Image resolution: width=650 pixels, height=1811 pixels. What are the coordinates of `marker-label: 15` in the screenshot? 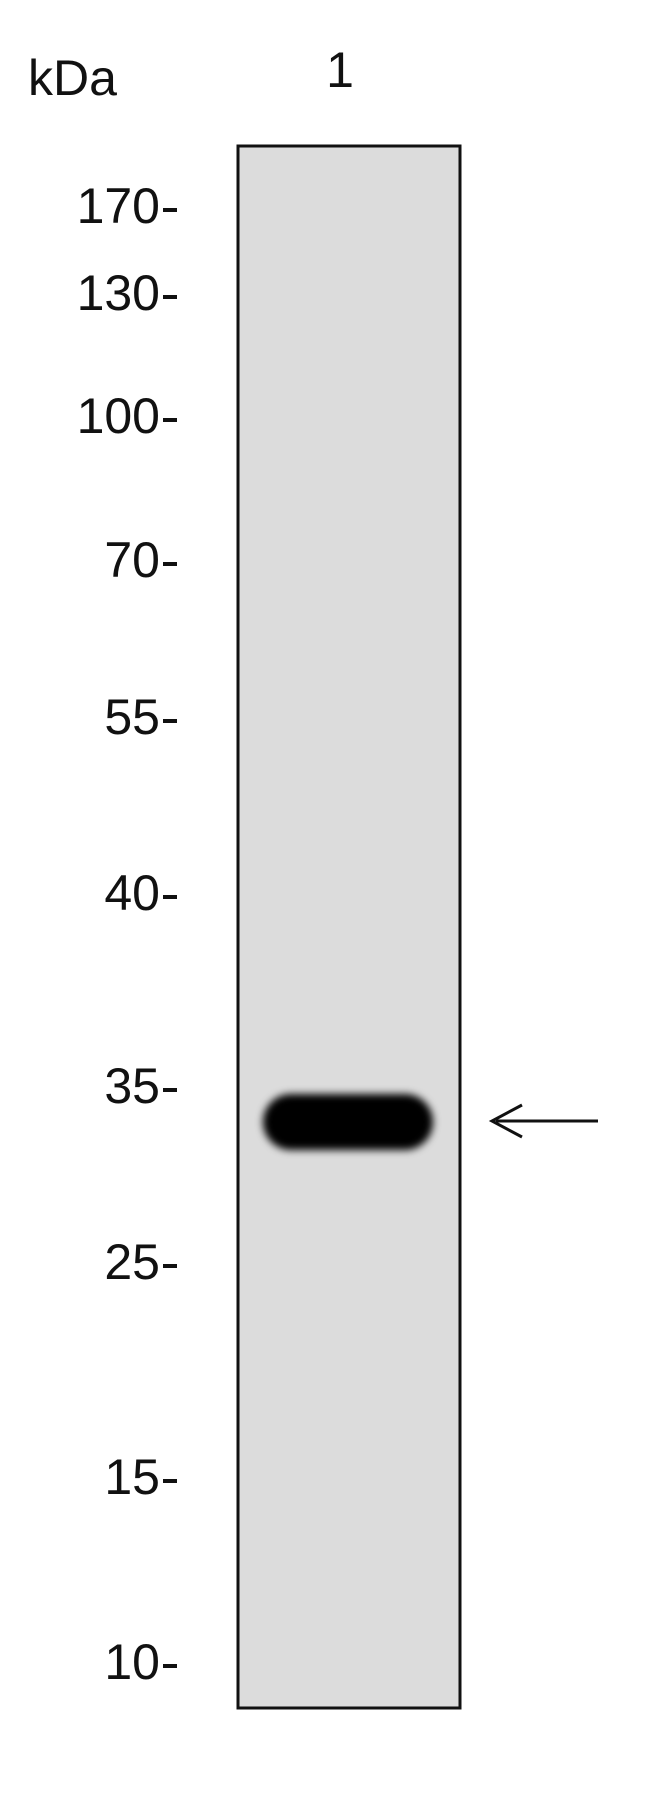 It's located at (132, 1477).